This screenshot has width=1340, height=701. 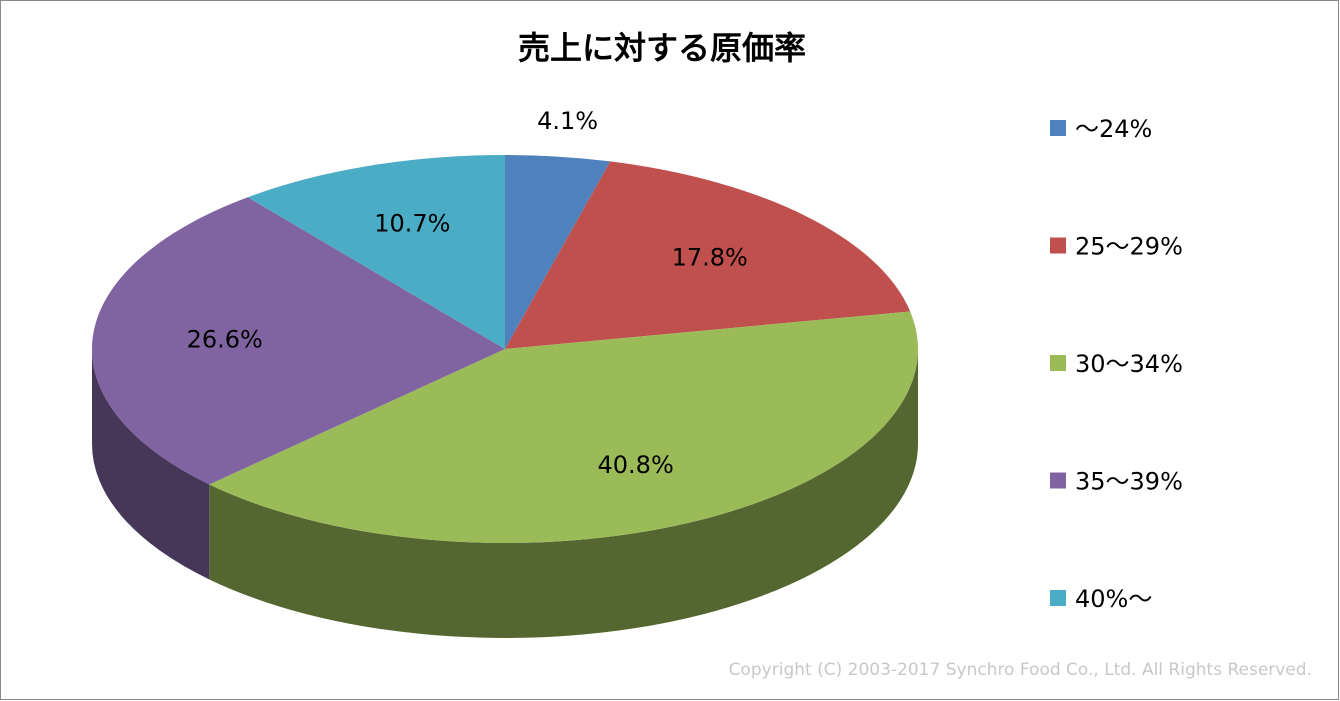 I want to click on value-label: 40.8%, so click(x=636, y=465).